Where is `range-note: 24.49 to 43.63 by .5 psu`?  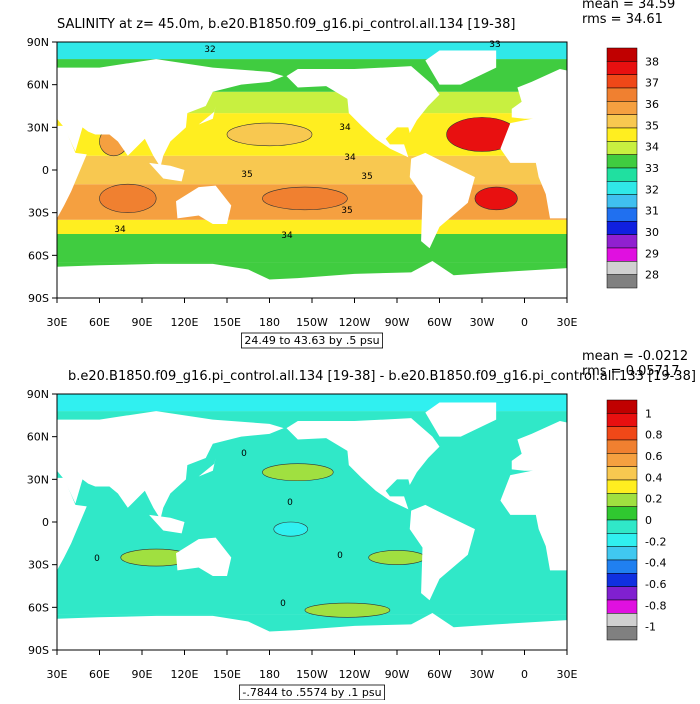 range-note: 24.49 to 43.63 by .5 psu is located at coordinates (311, 340).